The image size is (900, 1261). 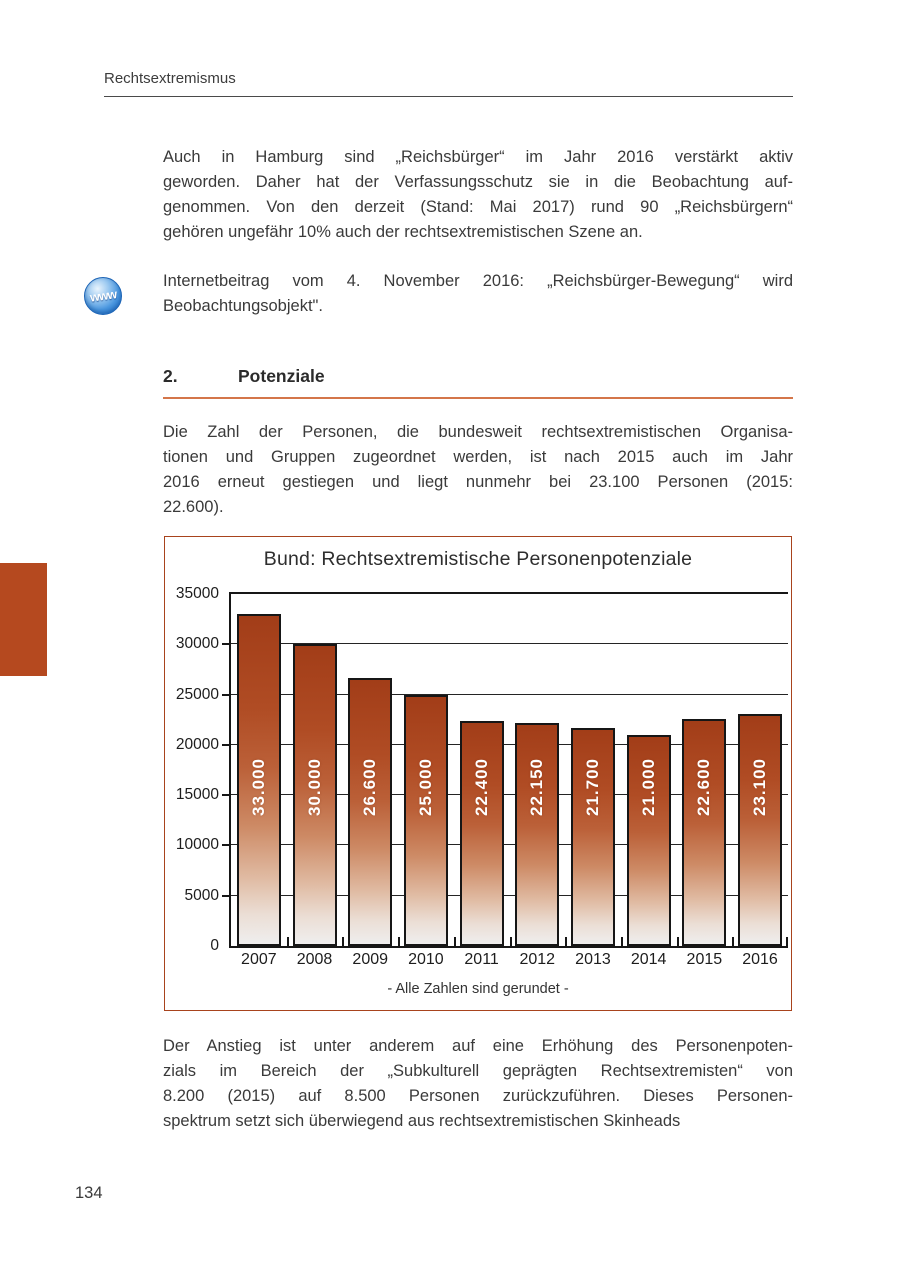 I want to click on bar-2012, so click(x=537, y=834).